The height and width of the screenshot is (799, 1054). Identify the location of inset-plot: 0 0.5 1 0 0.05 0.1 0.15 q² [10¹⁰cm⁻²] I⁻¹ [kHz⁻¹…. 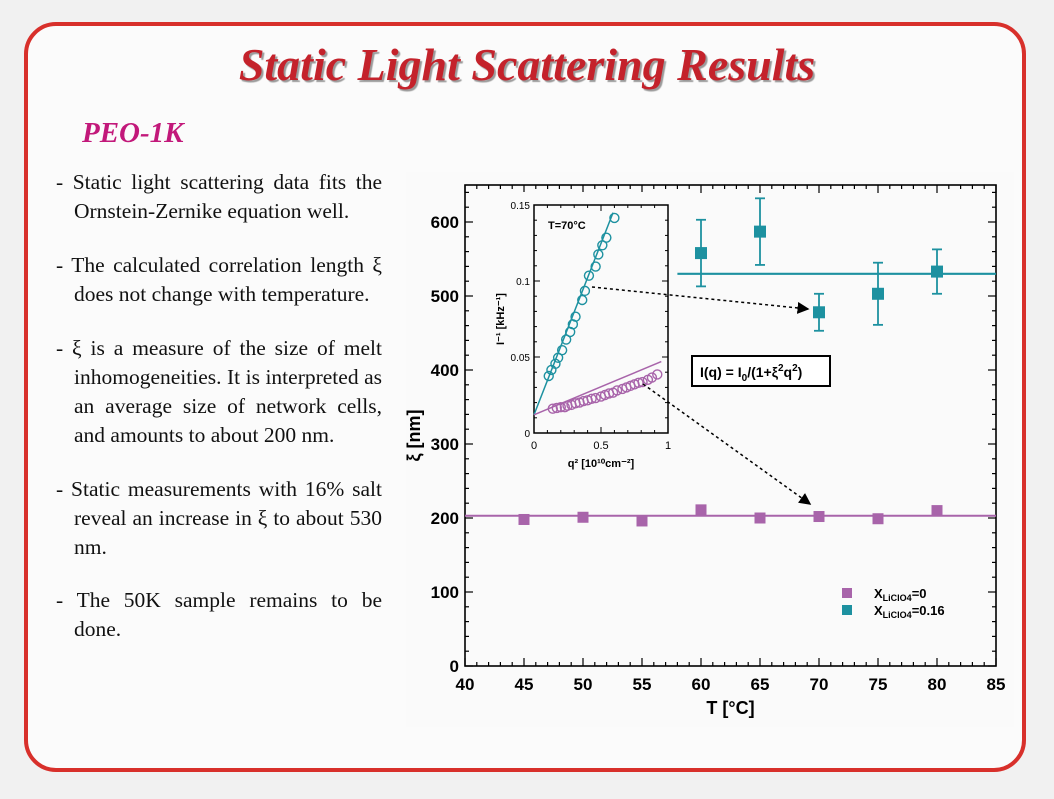
(584, 331).